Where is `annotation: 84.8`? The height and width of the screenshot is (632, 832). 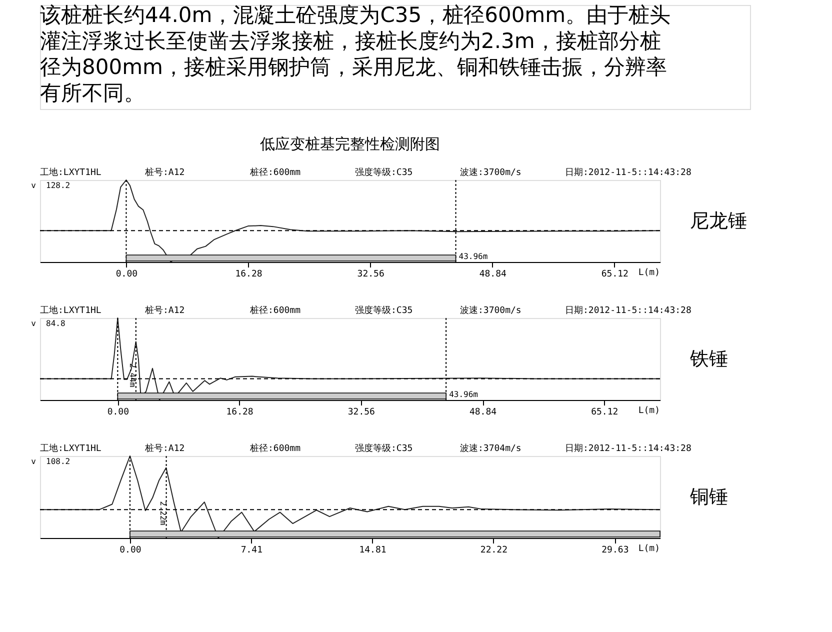
annotation: 84.8 is located at coordinates (56, 323).